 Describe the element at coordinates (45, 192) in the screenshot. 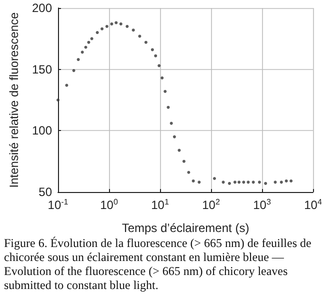

I see `y-tick-label: 50` at that location.